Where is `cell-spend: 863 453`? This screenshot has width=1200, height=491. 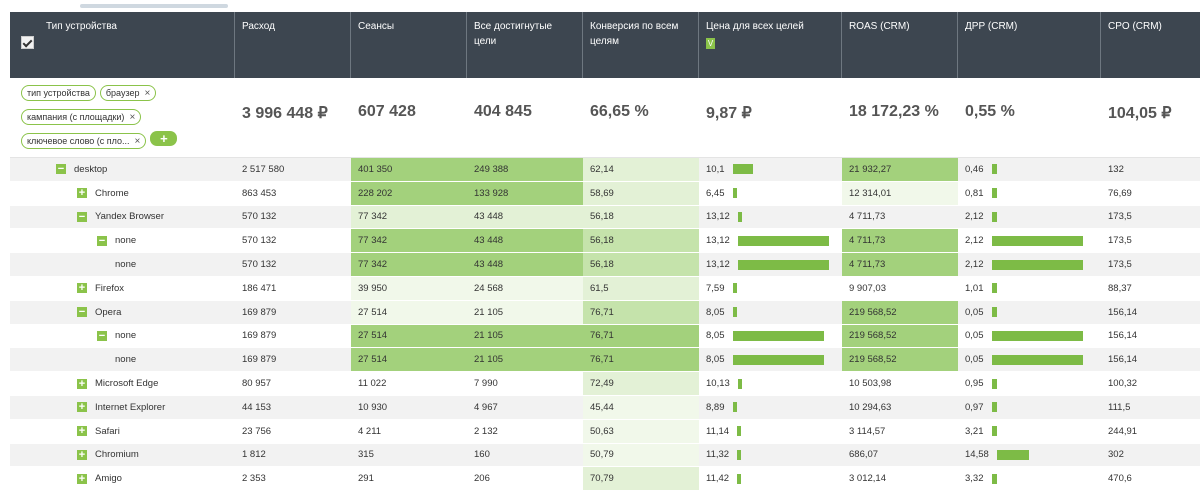 cell-spend: 863 453 is located at coordinates (293, 193).